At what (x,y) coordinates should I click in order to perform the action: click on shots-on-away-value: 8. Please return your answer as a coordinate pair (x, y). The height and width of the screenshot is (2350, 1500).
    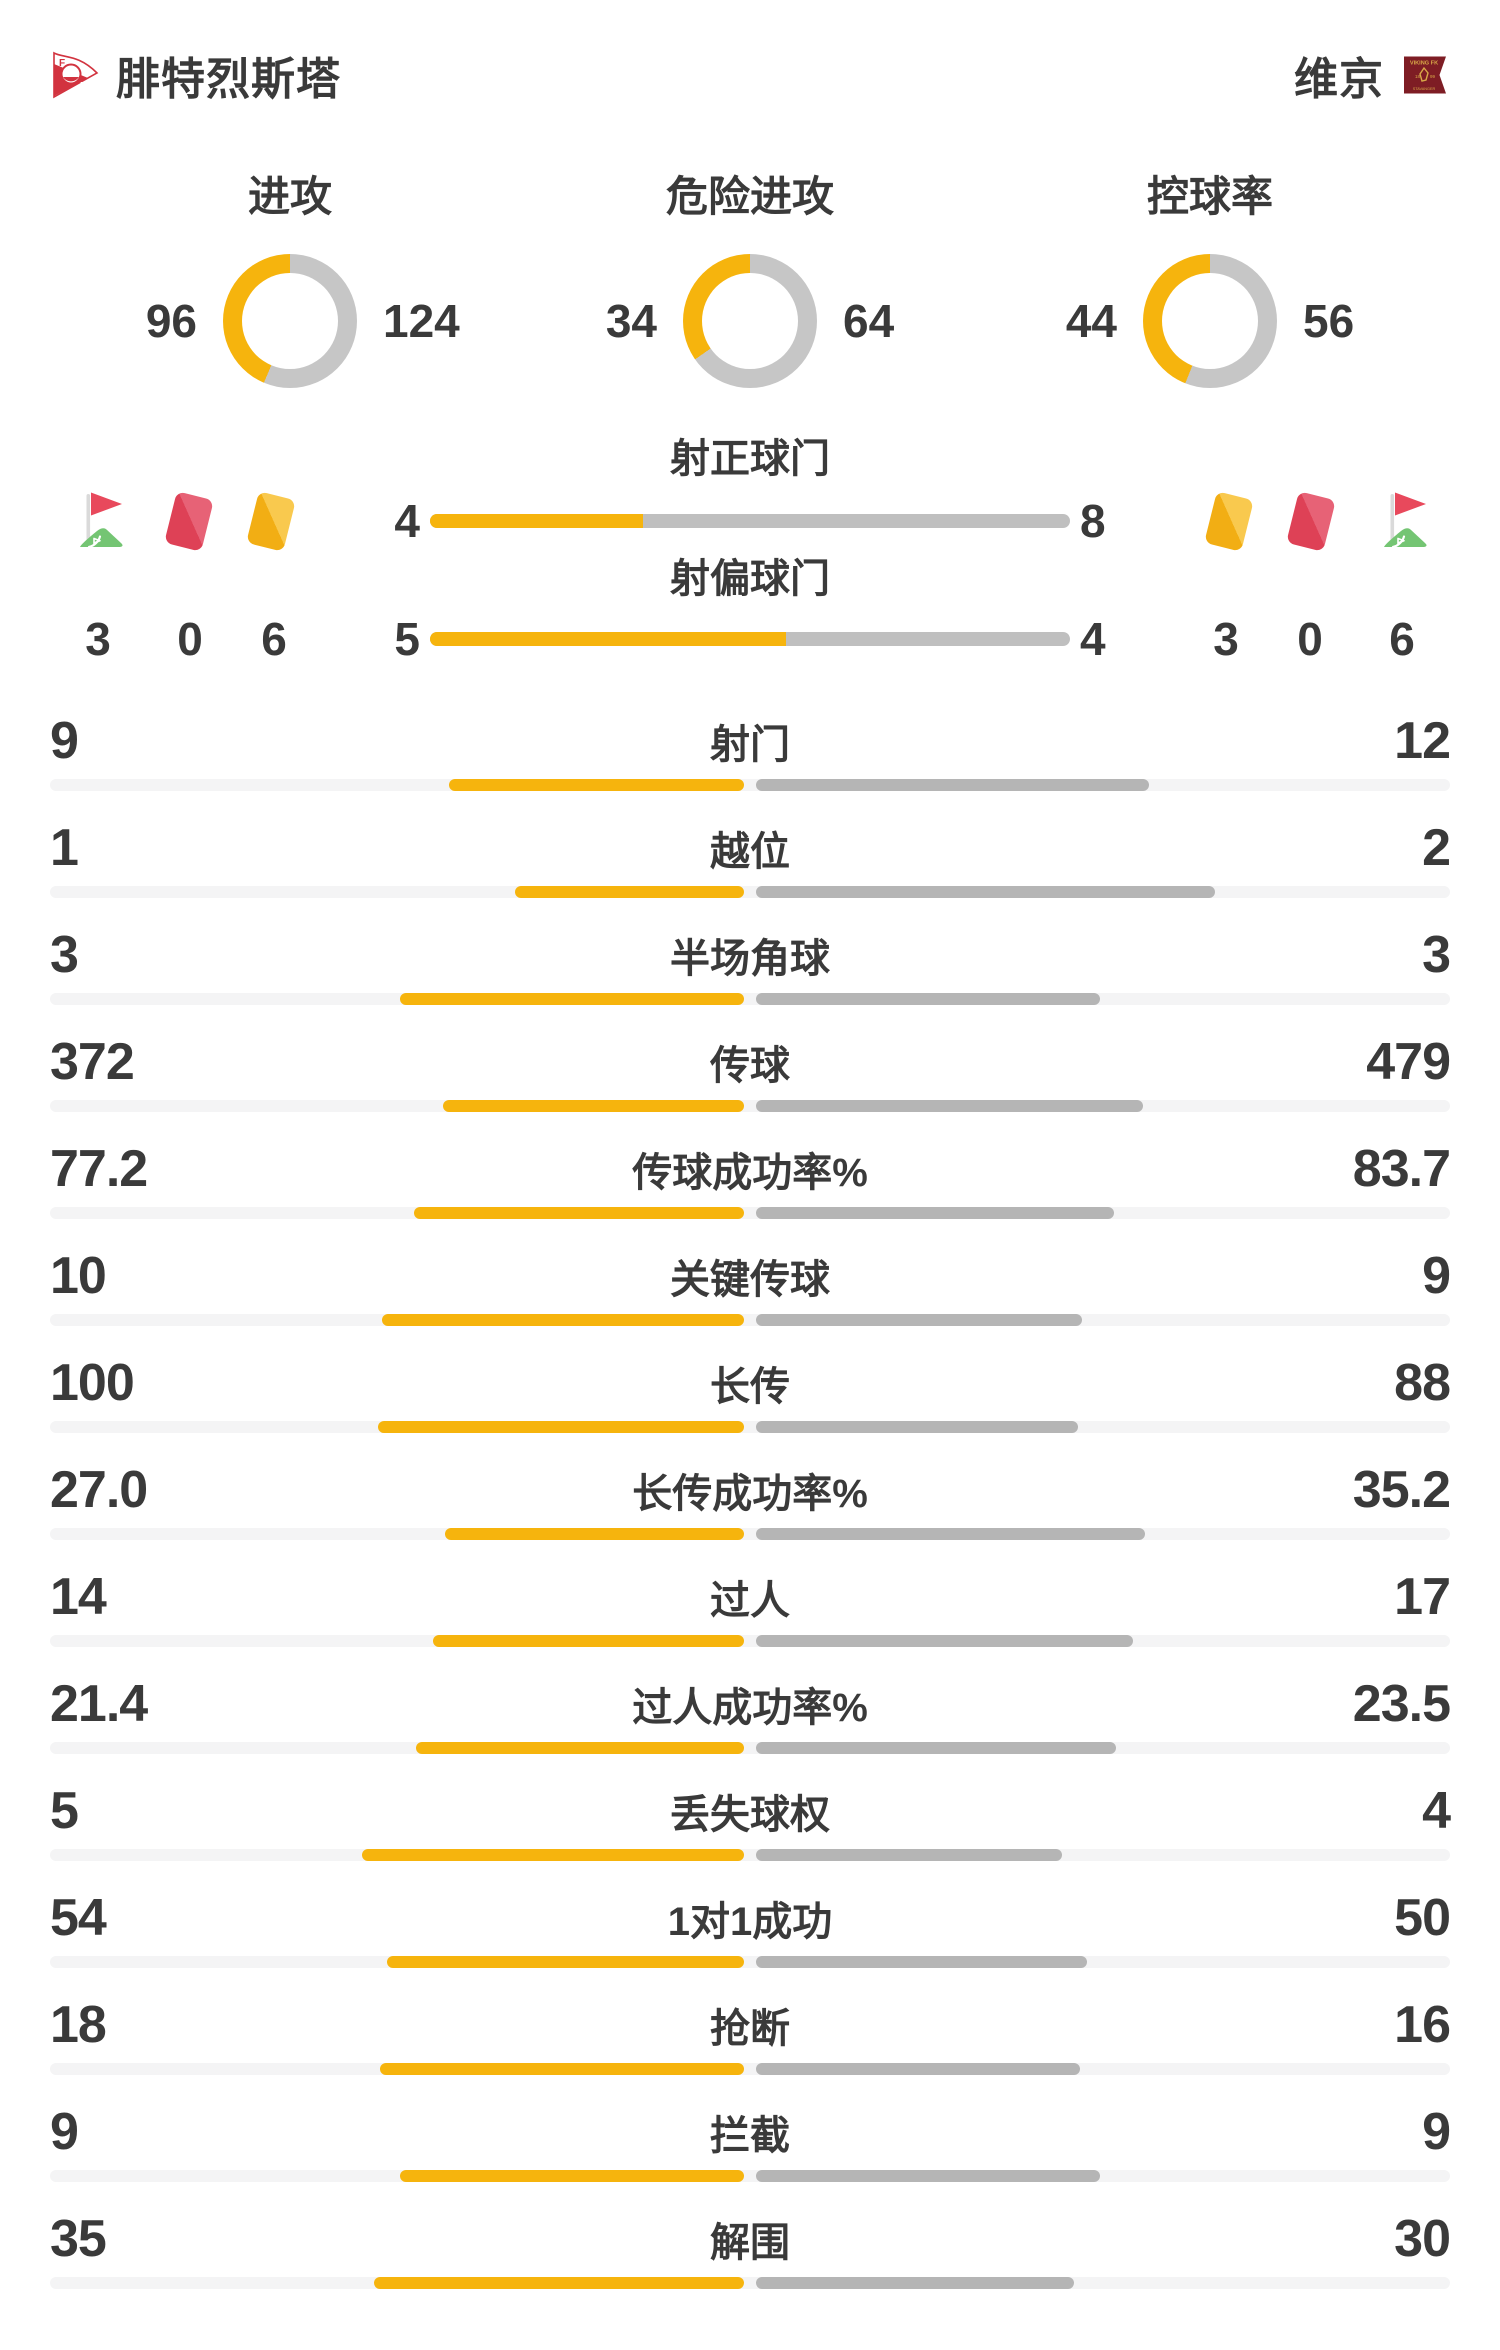
    Looking at the image, I should click on (1093, 521).